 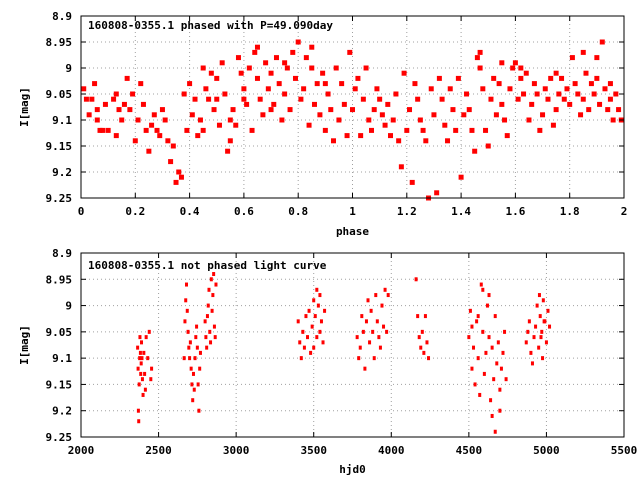 I want to click on x-tick-label: 1.2, so click(x=407, y=211).